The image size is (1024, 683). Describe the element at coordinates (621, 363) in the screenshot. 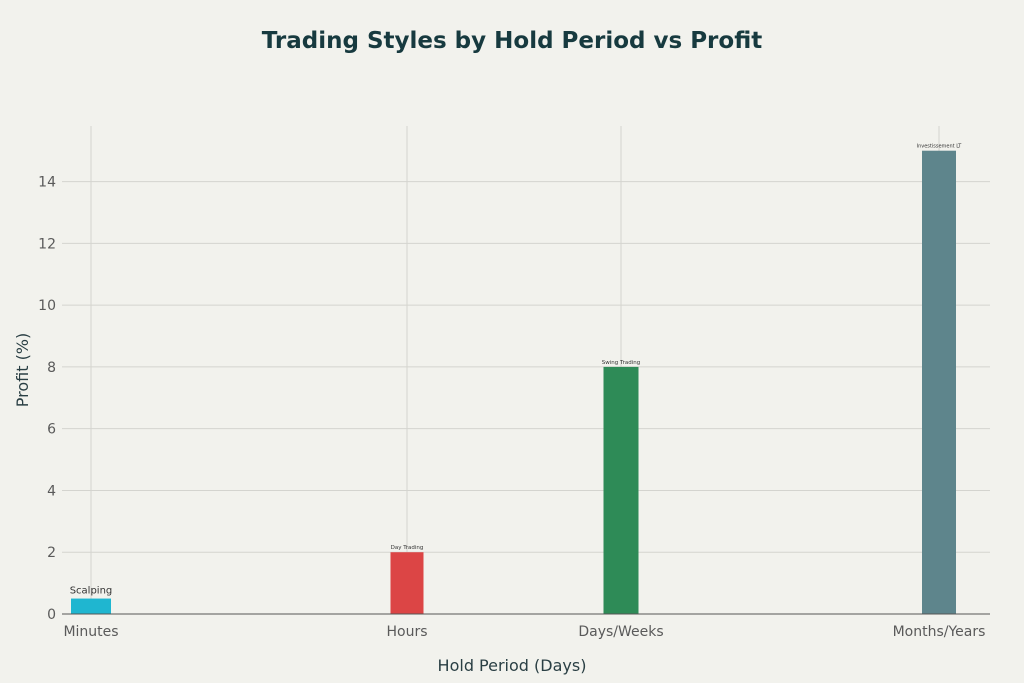

I see `bar-label: Swing Trading` at that location.